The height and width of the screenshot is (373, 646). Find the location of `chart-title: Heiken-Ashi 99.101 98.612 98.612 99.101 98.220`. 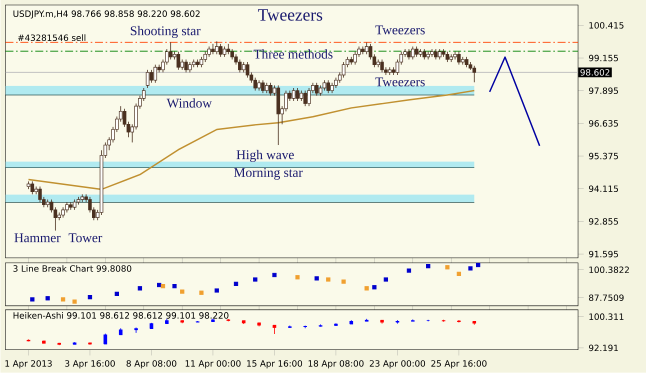

chart-title: Heiken-Ashi 99.101 98.612 98.612 99.101 98.220 is located at coordinates (121, 315).